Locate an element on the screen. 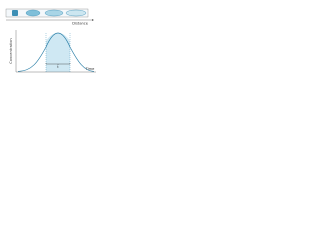 Image resolution: width=320 pixels, height=240 pixels. diagram: Distance t Time Concentration is located at coordinates (50, 40).